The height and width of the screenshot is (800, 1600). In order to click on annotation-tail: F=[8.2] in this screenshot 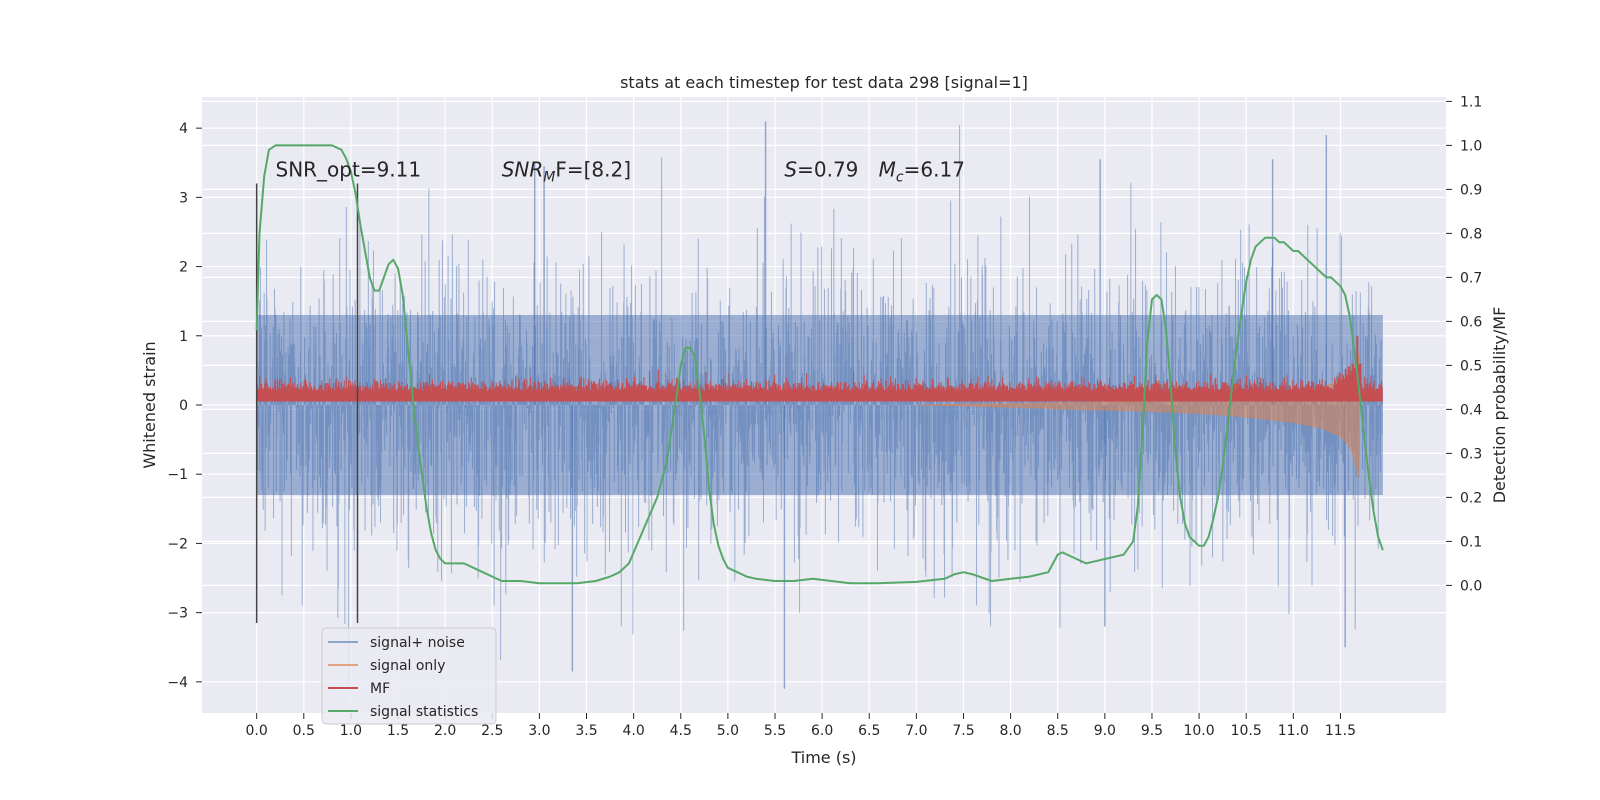, I will do `click(593, 170)`.